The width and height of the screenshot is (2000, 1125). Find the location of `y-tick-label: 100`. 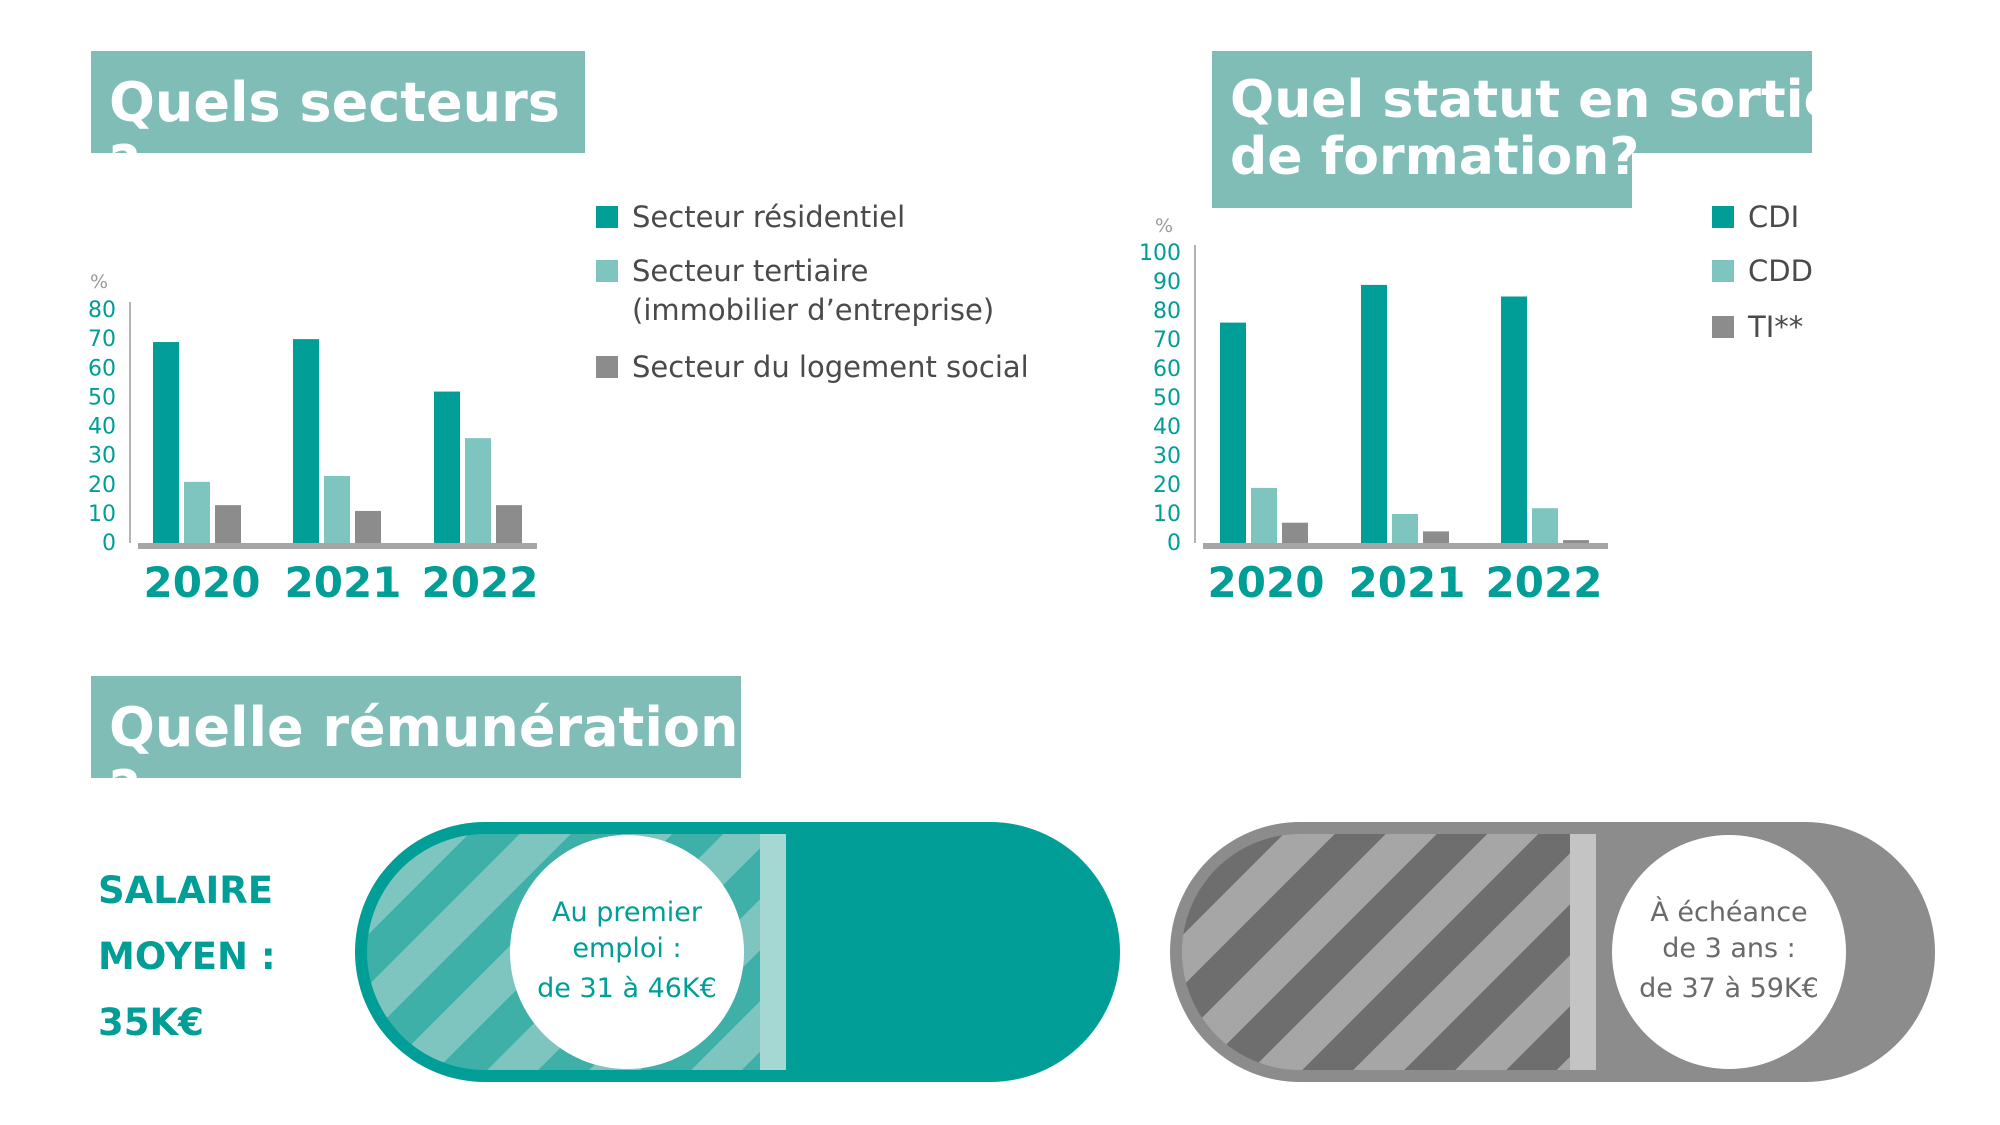

y-tick-label: 100 is located at coordinates (1160, 253).